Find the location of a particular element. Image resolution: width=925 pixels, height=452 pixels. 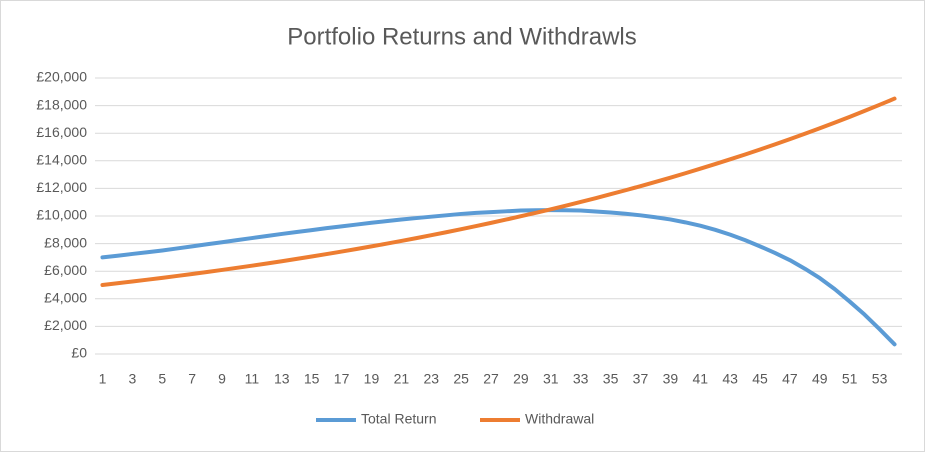

y-tick-label: £0 is located at coordinates (79, 353).